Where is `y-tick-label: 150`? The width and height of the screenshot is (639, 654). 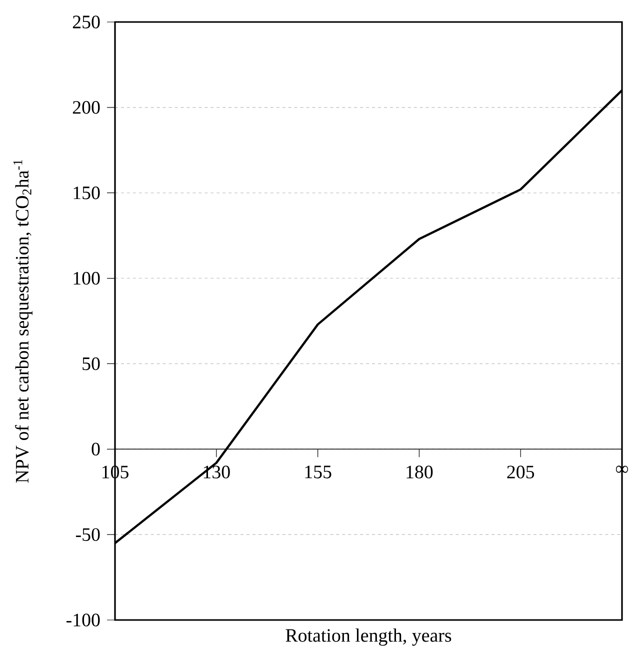
y-tick-label: 150 is located at coordinates (87, 193).